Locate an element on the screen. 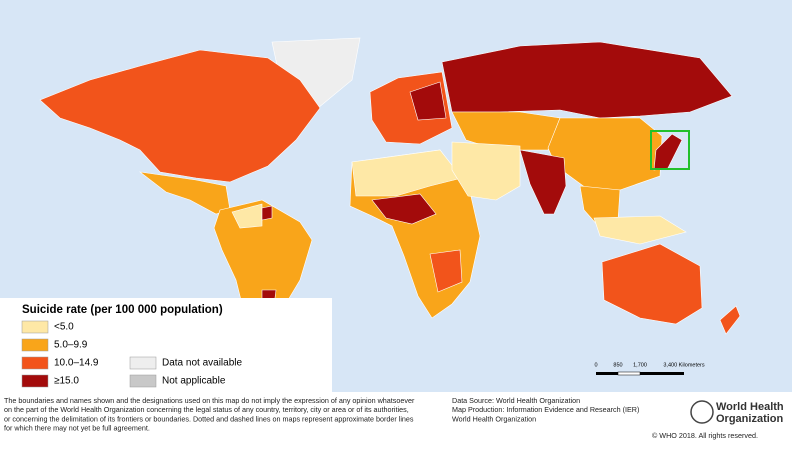 This screenshot has width=800, height=455. copyright: © WHO 2018. All rights reserved. is located at coordinates (705, 435).